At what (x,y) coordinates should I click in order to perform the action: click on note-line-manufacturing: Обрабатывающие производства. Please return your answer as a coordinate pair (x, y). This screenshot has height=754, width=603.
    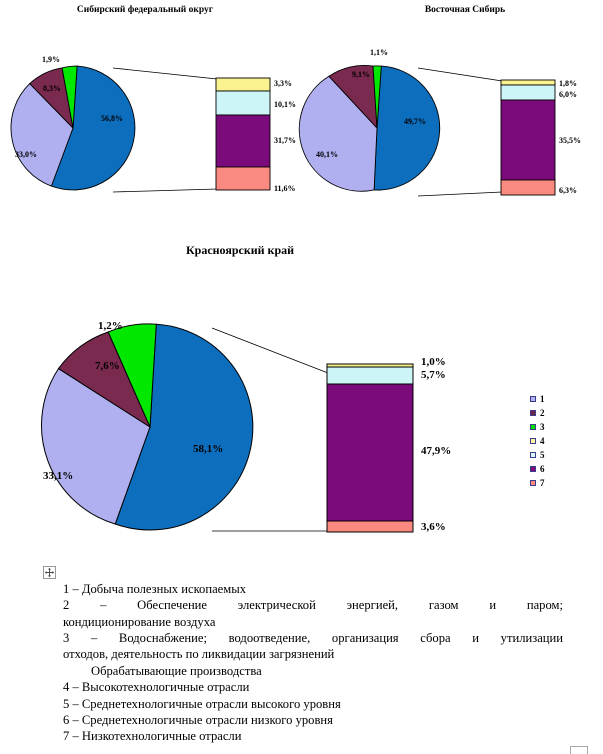
    Looking at the image, I should click on (176, 670).